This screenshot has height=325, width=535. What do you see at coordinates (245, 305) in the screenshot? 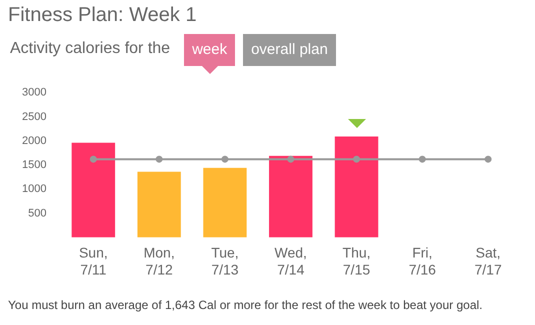
I see `text: You must burn an average of 1,643 Cal or more for the rest of the week to beat your goal.` at bounding box center [245, 305].